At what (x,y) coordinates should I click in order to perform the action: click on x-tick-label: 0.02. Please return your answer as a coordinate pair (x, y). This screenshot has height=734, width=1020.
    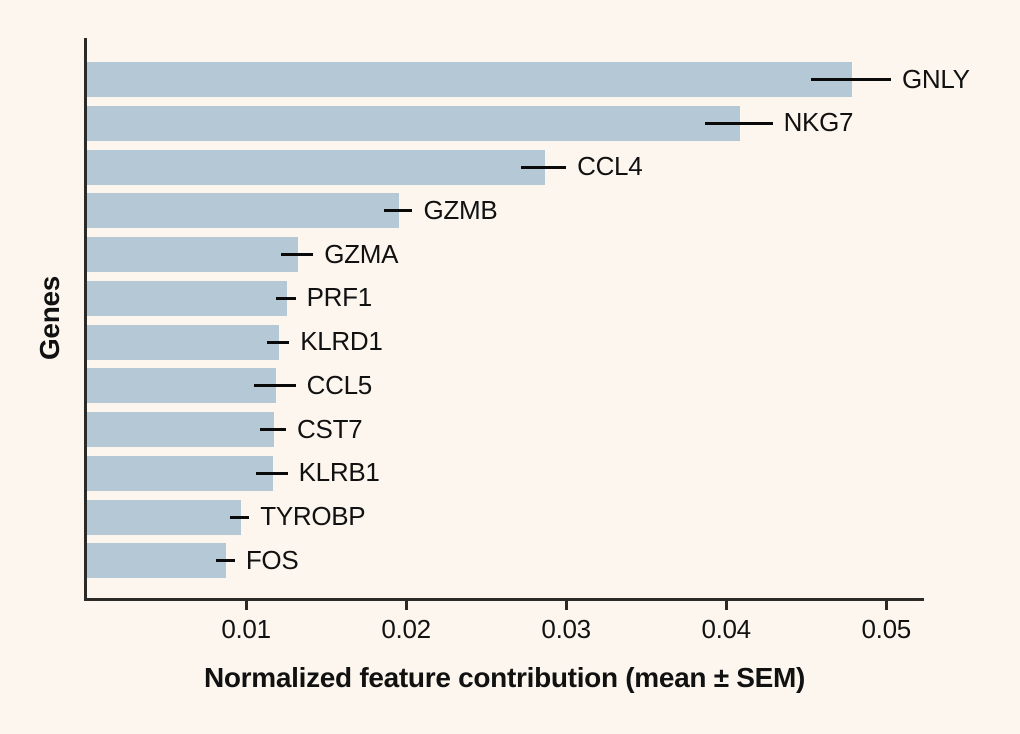
    Looking at the image, I should click on (406, 629).